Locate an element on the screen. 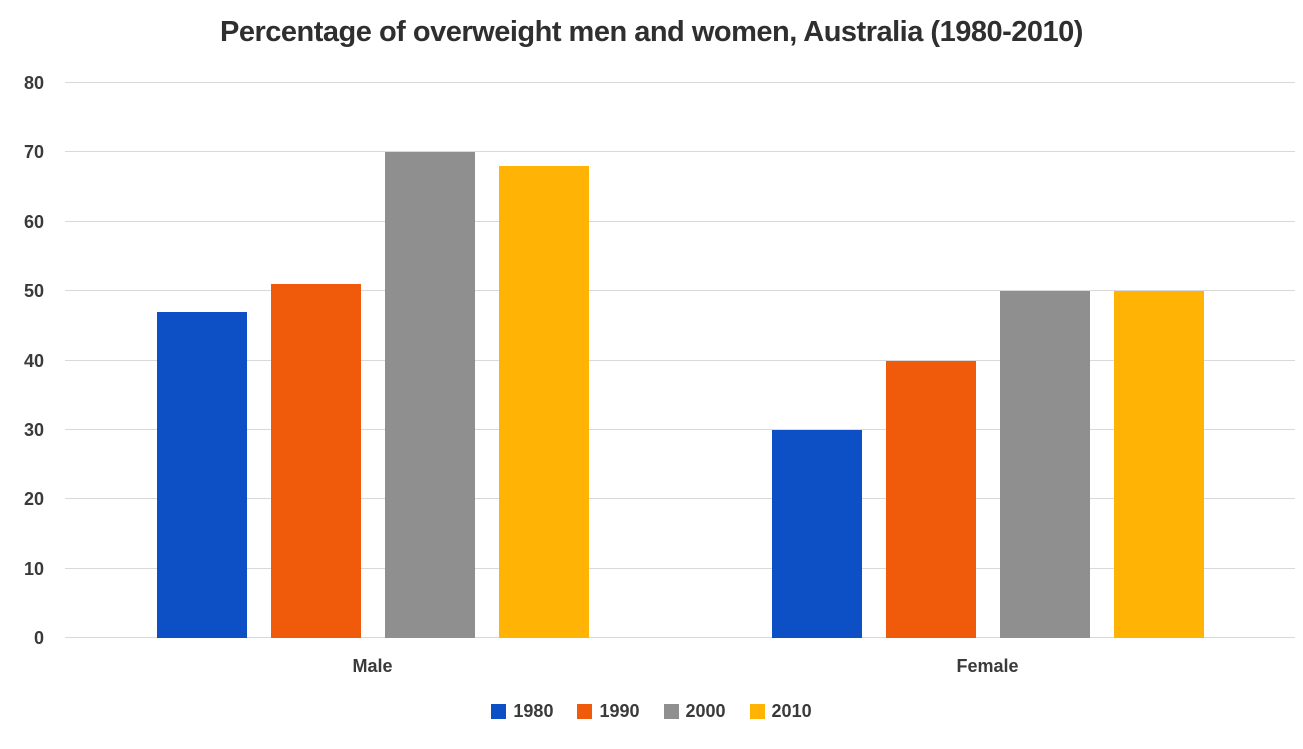  legend-label-2000: 2000 is located at coordinates (705, 711).